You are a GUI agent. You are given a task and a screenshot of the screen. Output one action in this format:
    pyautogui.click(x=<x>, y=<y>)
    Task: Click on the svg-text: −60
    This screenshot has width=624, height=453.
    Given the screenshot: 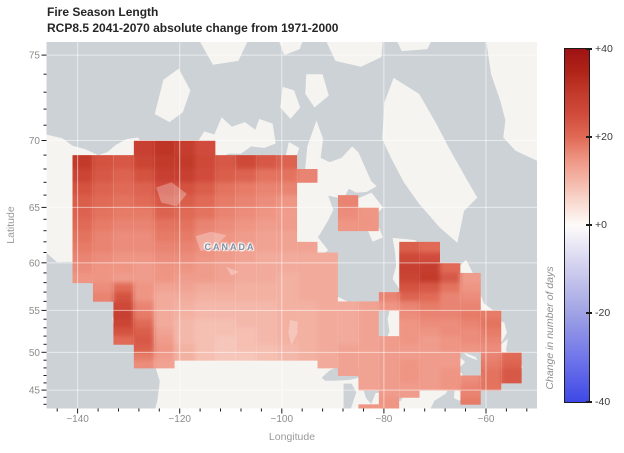 What is the action you would take?
    pyautogui.click(x=486, y=419)
    